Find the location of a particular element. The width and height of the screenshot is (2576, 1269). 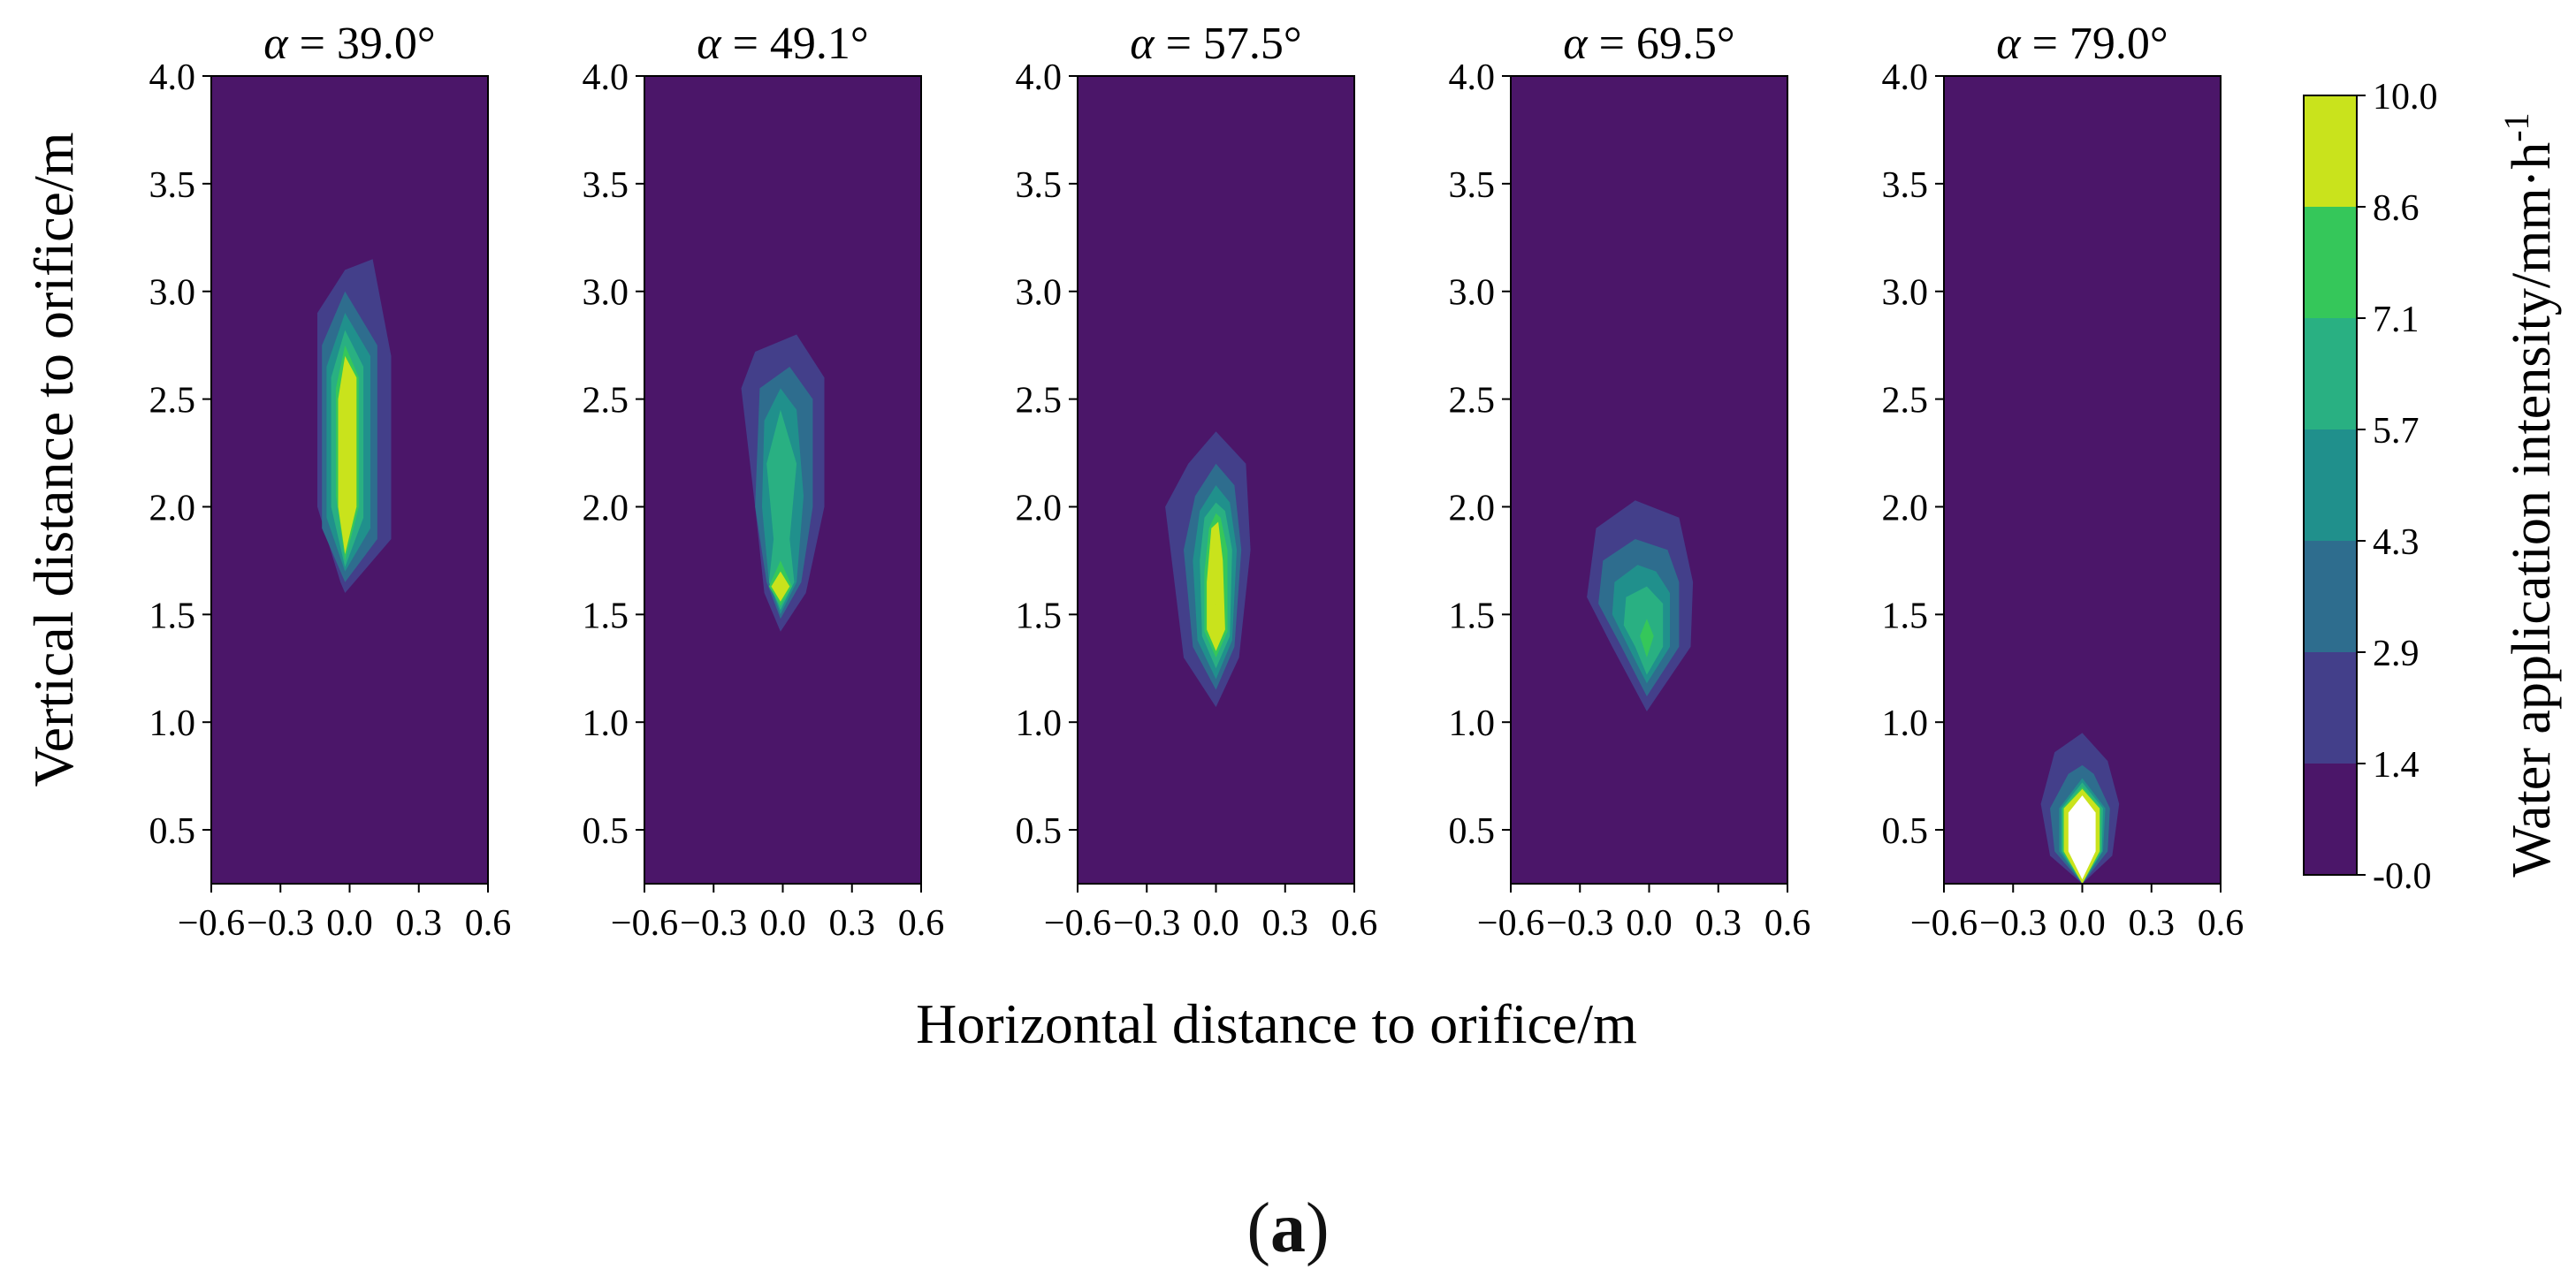

colorbar-tick-label: 4.3 is located at coordinates (2396, 542).